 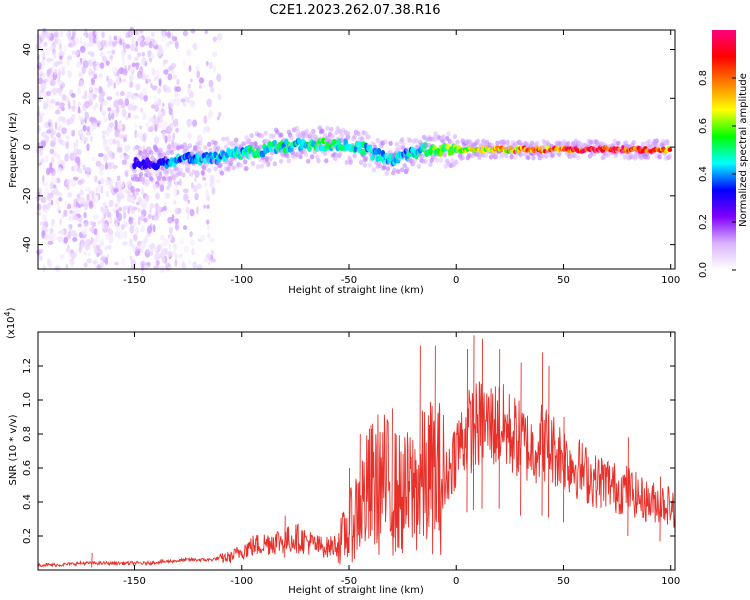 What do you see at coordinates (27, 400) in the screenshot?
I see `snr-y-tick-label: 1.0` at bounding box center [27, 400].